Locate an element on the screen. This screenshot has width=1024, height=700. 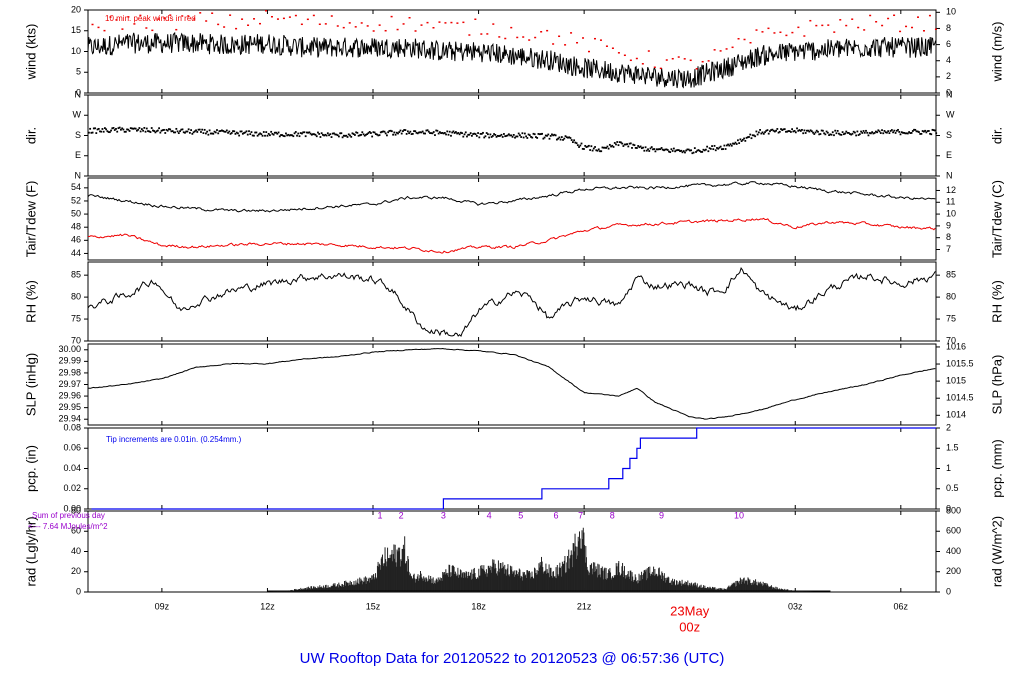
rain-tip-marker-1: 1 is located at coordinates (380, 515).